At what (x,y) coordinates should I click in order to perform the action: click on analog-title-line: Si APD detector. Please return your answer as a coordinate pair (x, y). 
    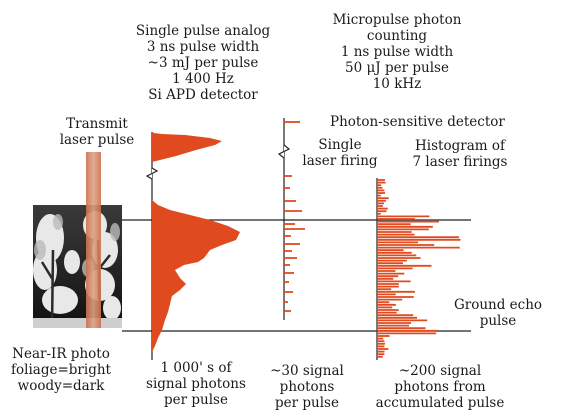
    Looking at the image, I should click on (203, 95).